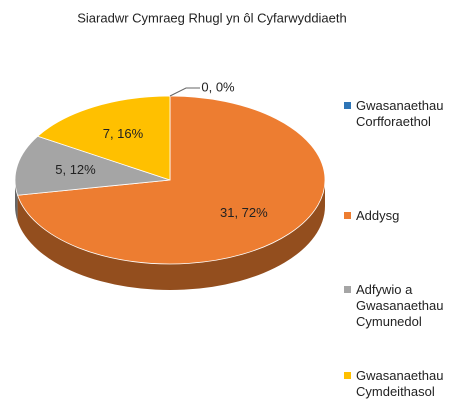  I want to click on legend-label: Addysg, so click(378, 215).